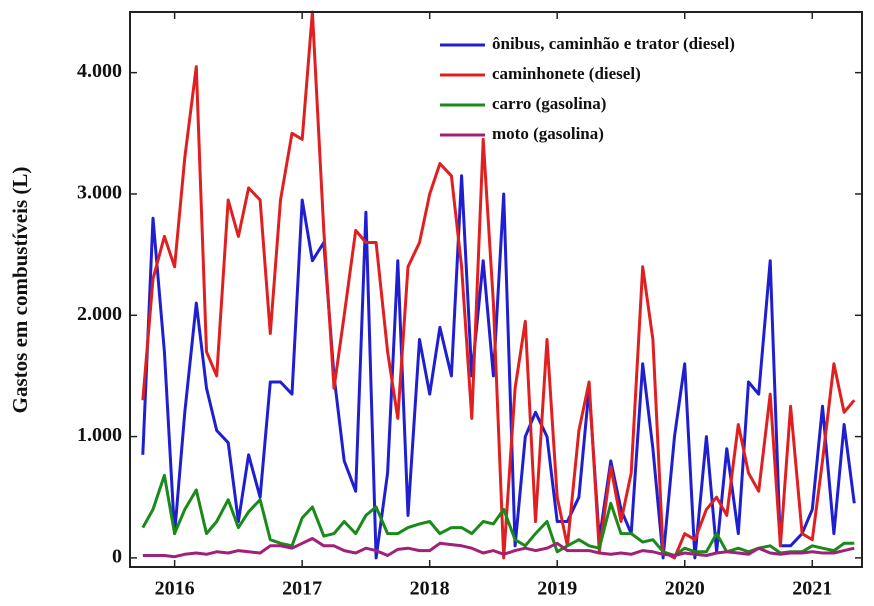 The width and height of the screenshot is (874, 606). I want to click on y-tick-label: 0, so click(117, 556).